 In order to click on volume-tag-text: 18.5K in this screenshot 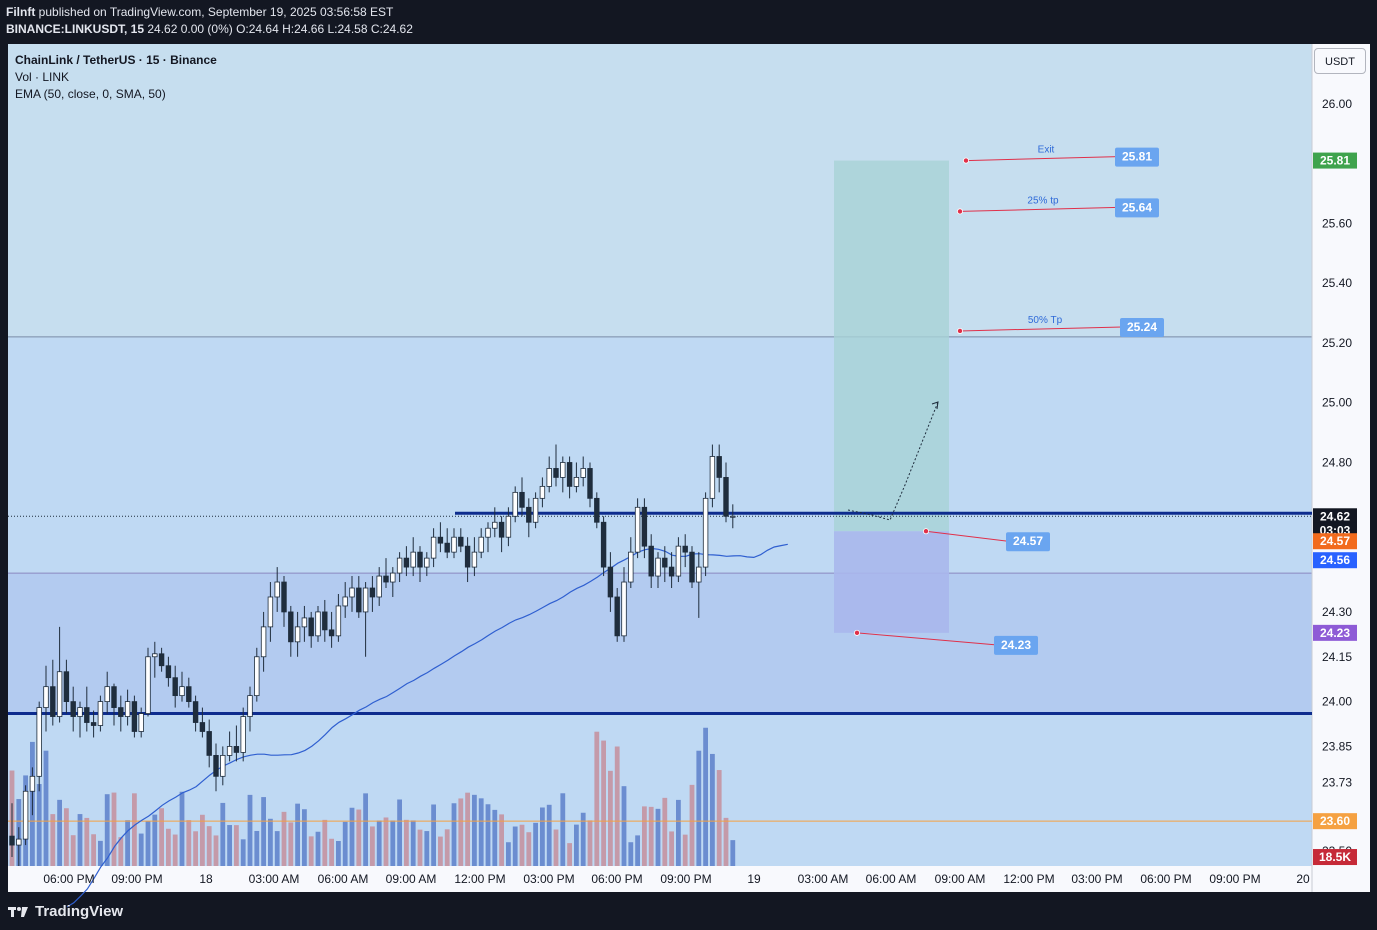, I will do `click(1335, 857)`.